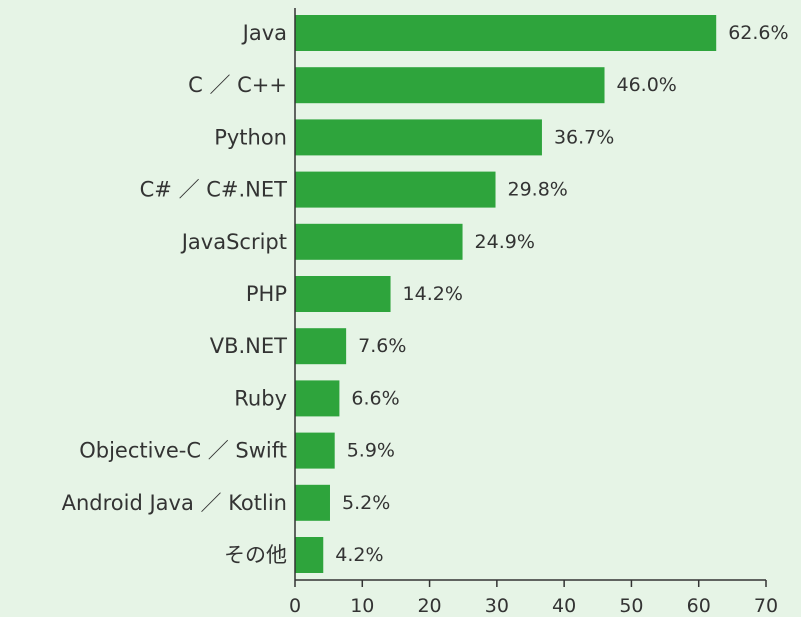 Image resolution: width=801 pixels, height=617 pixels. What do you see at coordinates (266, 294) in the screenshot?
I see `category-label: PHP` at bounding box center [266, 294].